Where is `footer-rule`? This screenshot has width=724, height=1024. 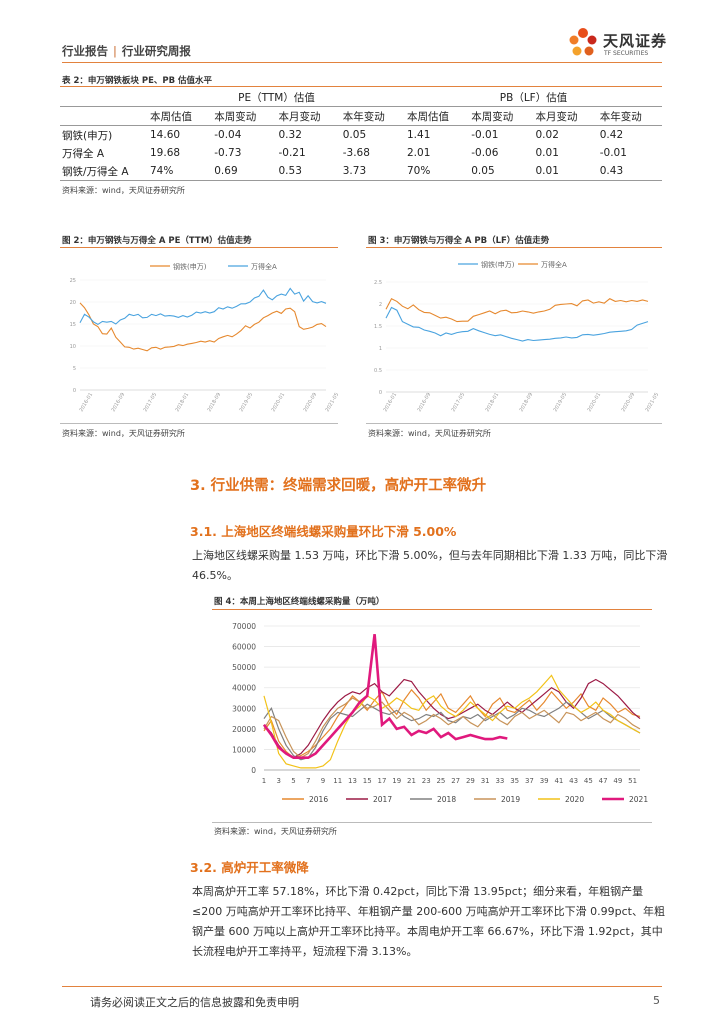 footer-rule is located at coordinates (362, 986).